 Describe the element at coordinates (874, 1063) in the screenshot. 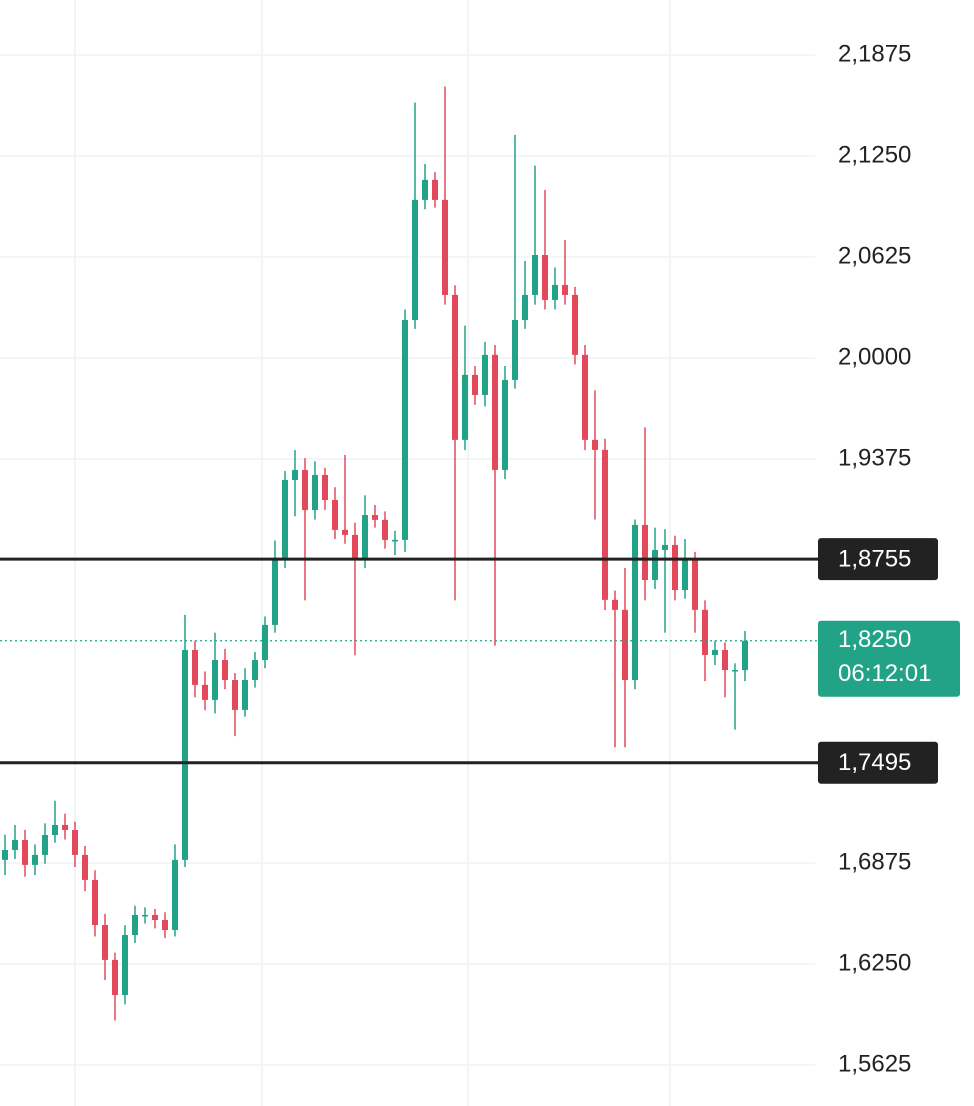

I see `y-tick-label: 1,5625` at that location.